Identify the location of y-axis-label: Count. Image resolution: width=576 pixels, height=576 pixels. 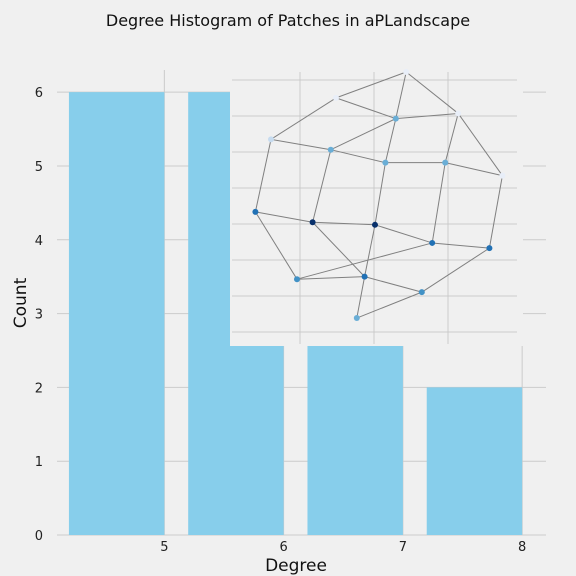
(21, 302).